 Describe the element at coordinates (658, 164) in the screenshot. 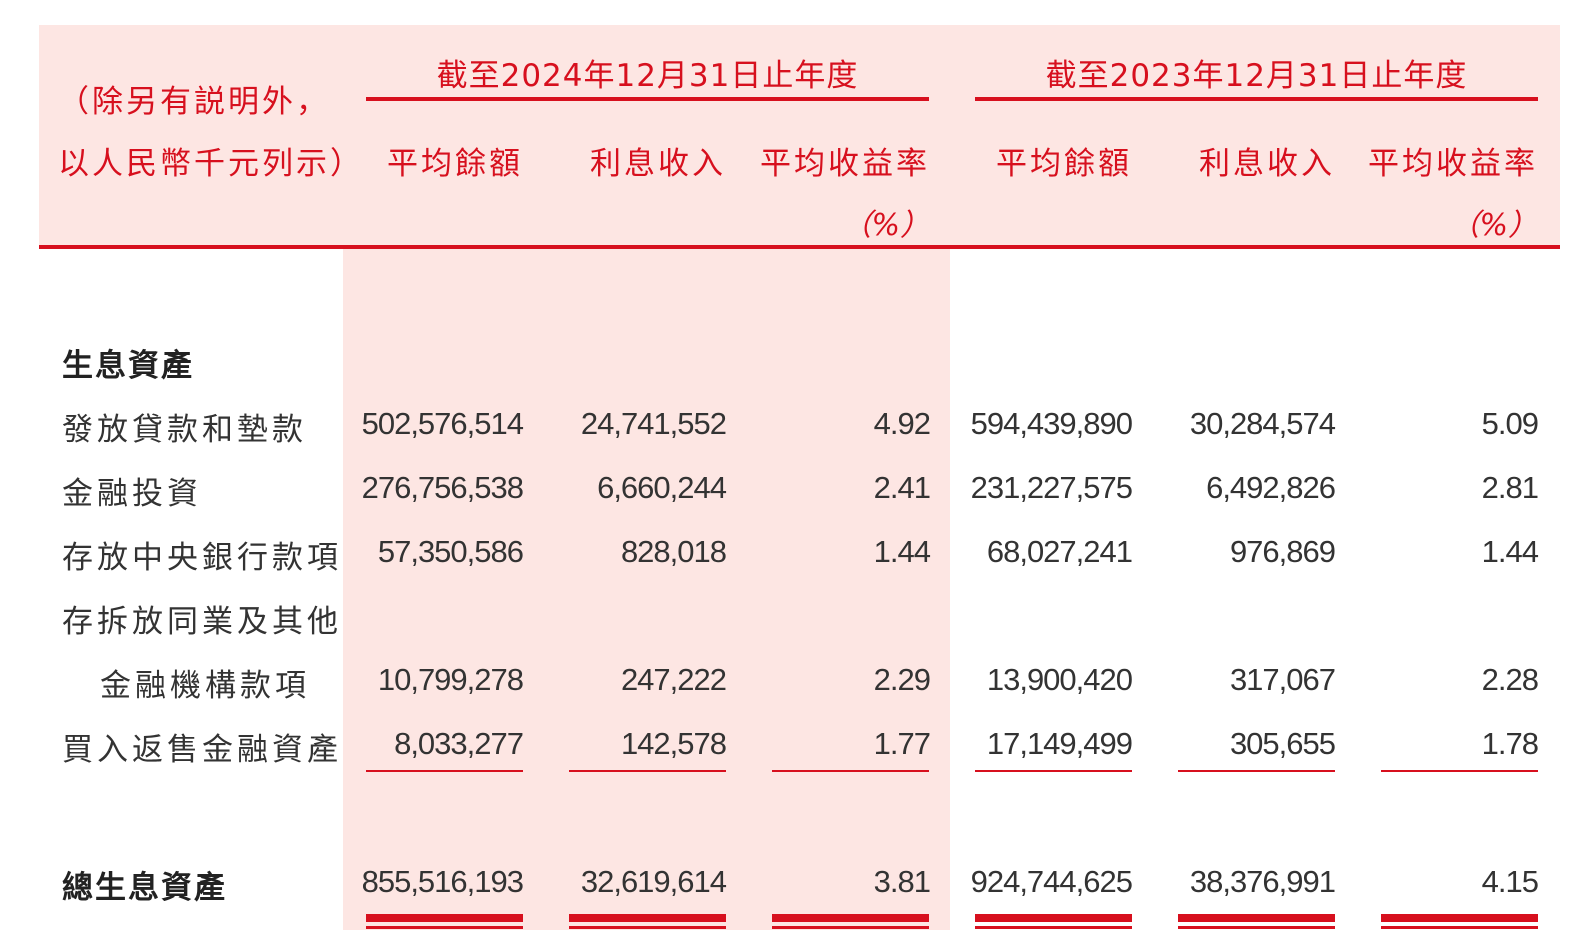

I see `col-2024-interest-income: 利息收入` at that location.